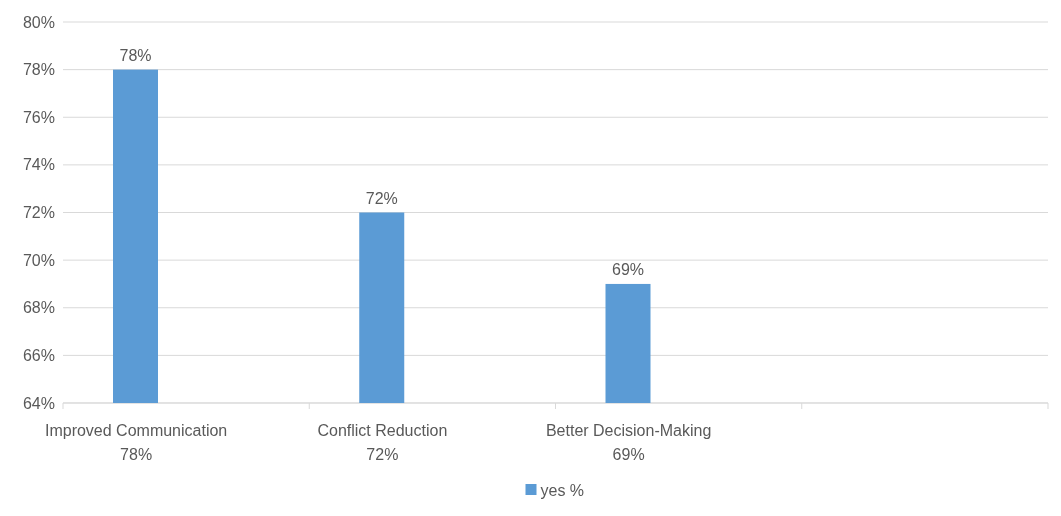 The height and width of the screenshot is (516, 1061). What do you see at coordinates (38, 355) in the screenshot?
I see `y-tick-label: 66%` at bounding box center [38, 355].